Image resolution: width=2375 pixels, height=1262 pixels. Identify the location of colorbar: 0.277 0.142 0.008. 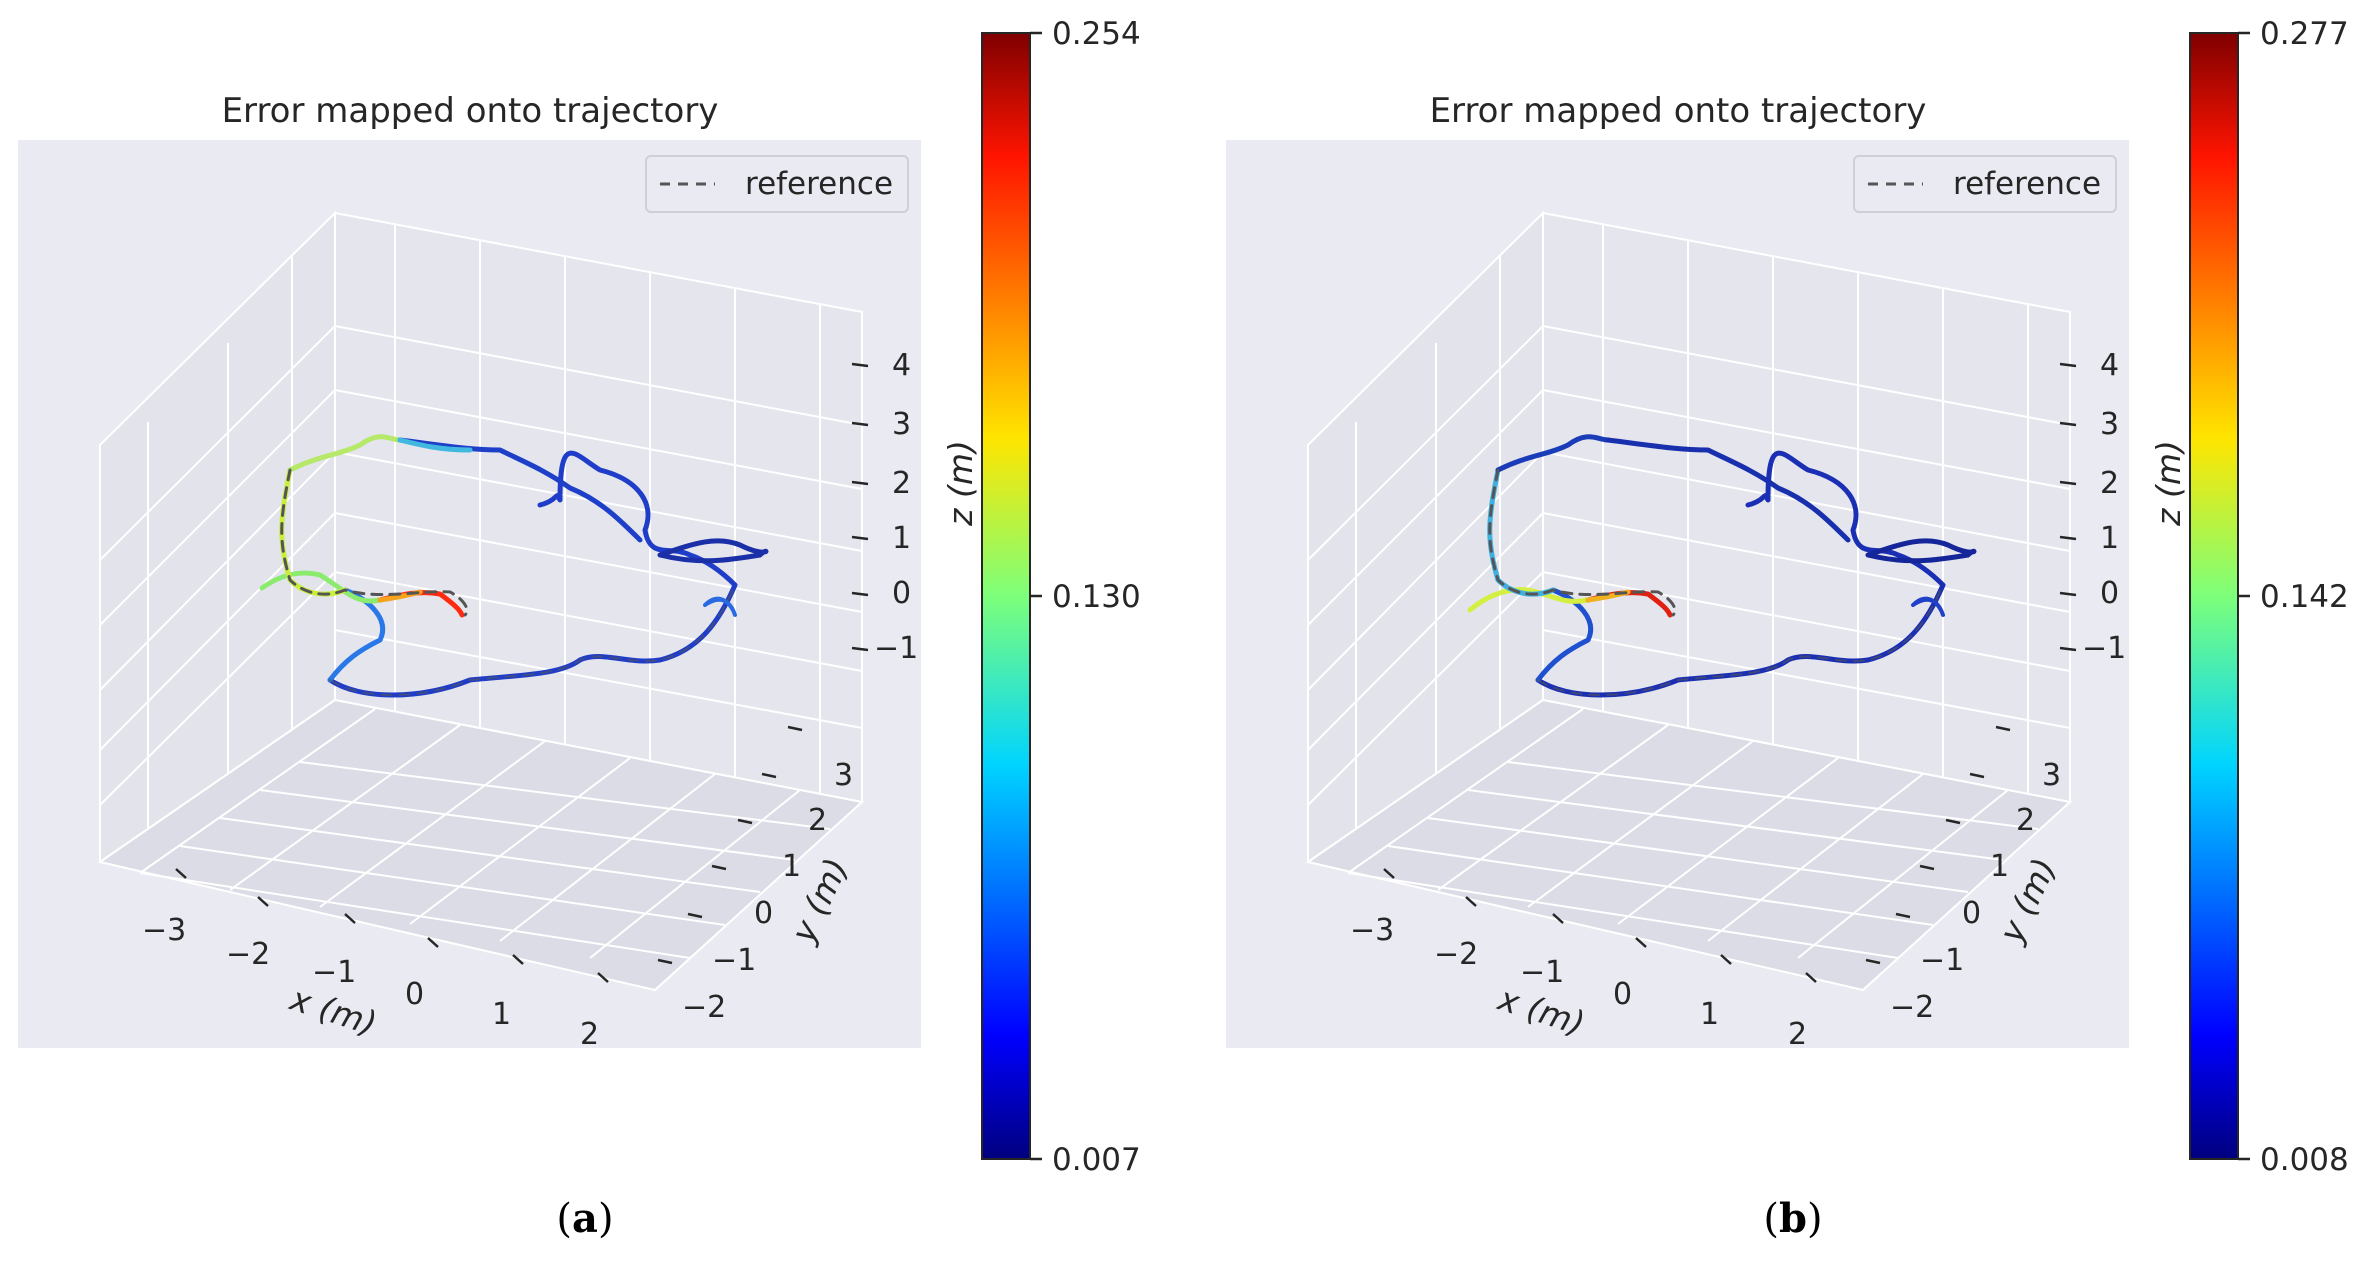
(2269, 597).